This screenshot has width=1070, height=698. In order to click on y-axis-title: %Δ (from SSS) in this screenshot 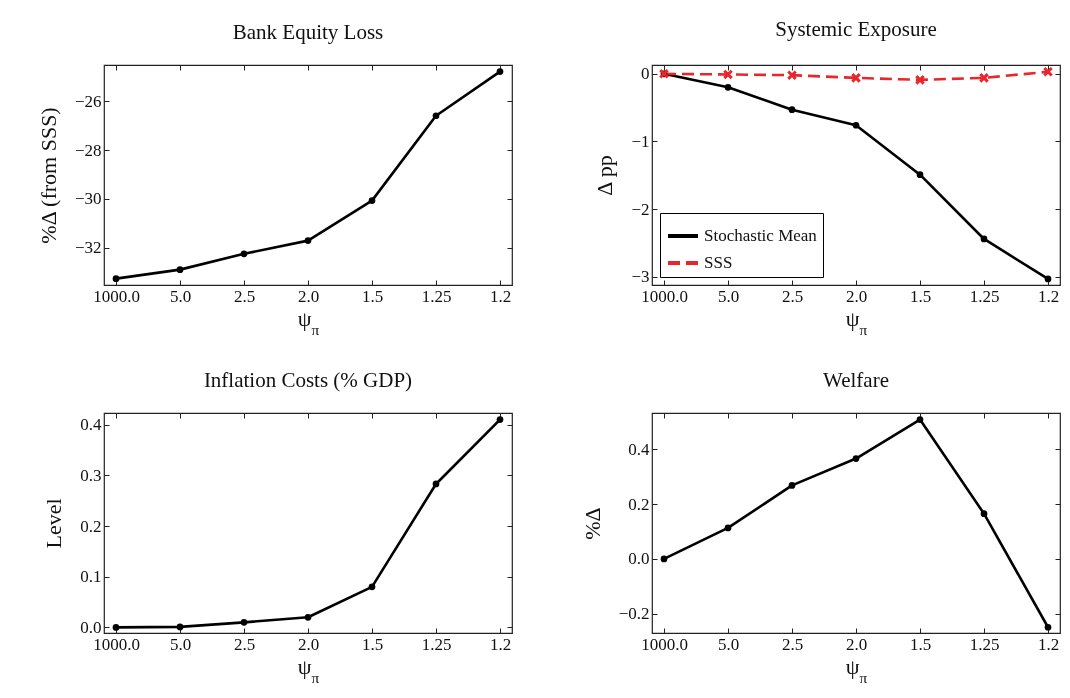, I will do `click(48, 175)`.